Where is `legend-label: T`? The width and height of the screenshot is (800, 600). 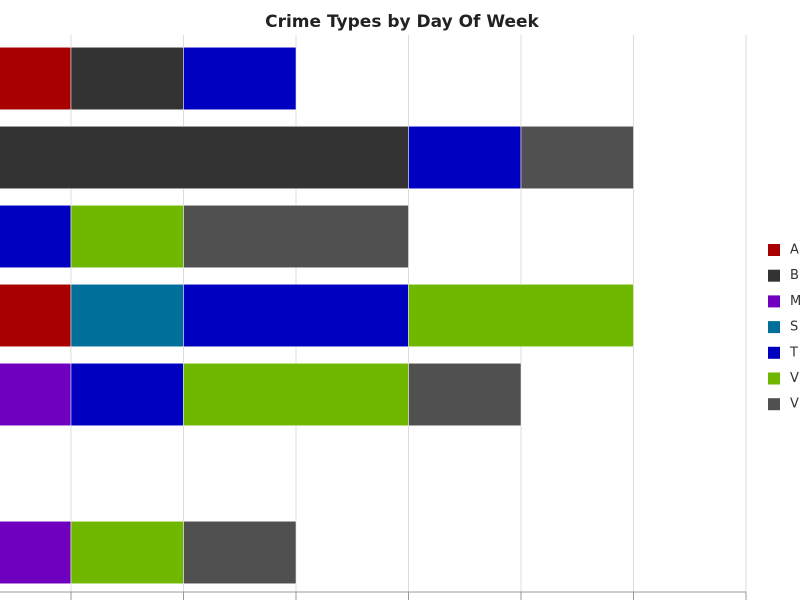 legend-label: T is located at coordinates (793, 352).